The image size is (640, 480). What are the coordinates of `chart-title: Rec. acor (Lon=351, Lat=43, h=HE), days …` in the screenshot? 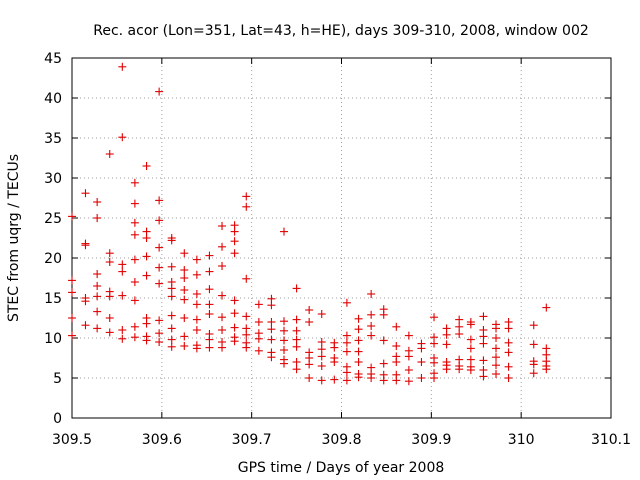 It's located at (341, 31).